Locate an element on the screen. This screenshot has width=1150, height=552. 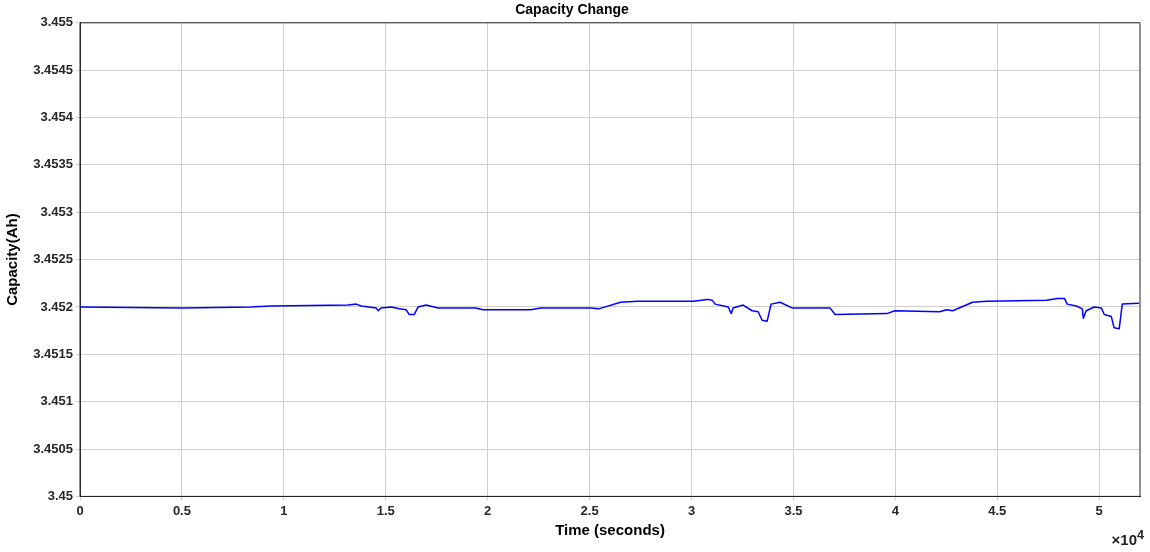
x-tick-label: 4.5 is located at coordinates (997, 510).